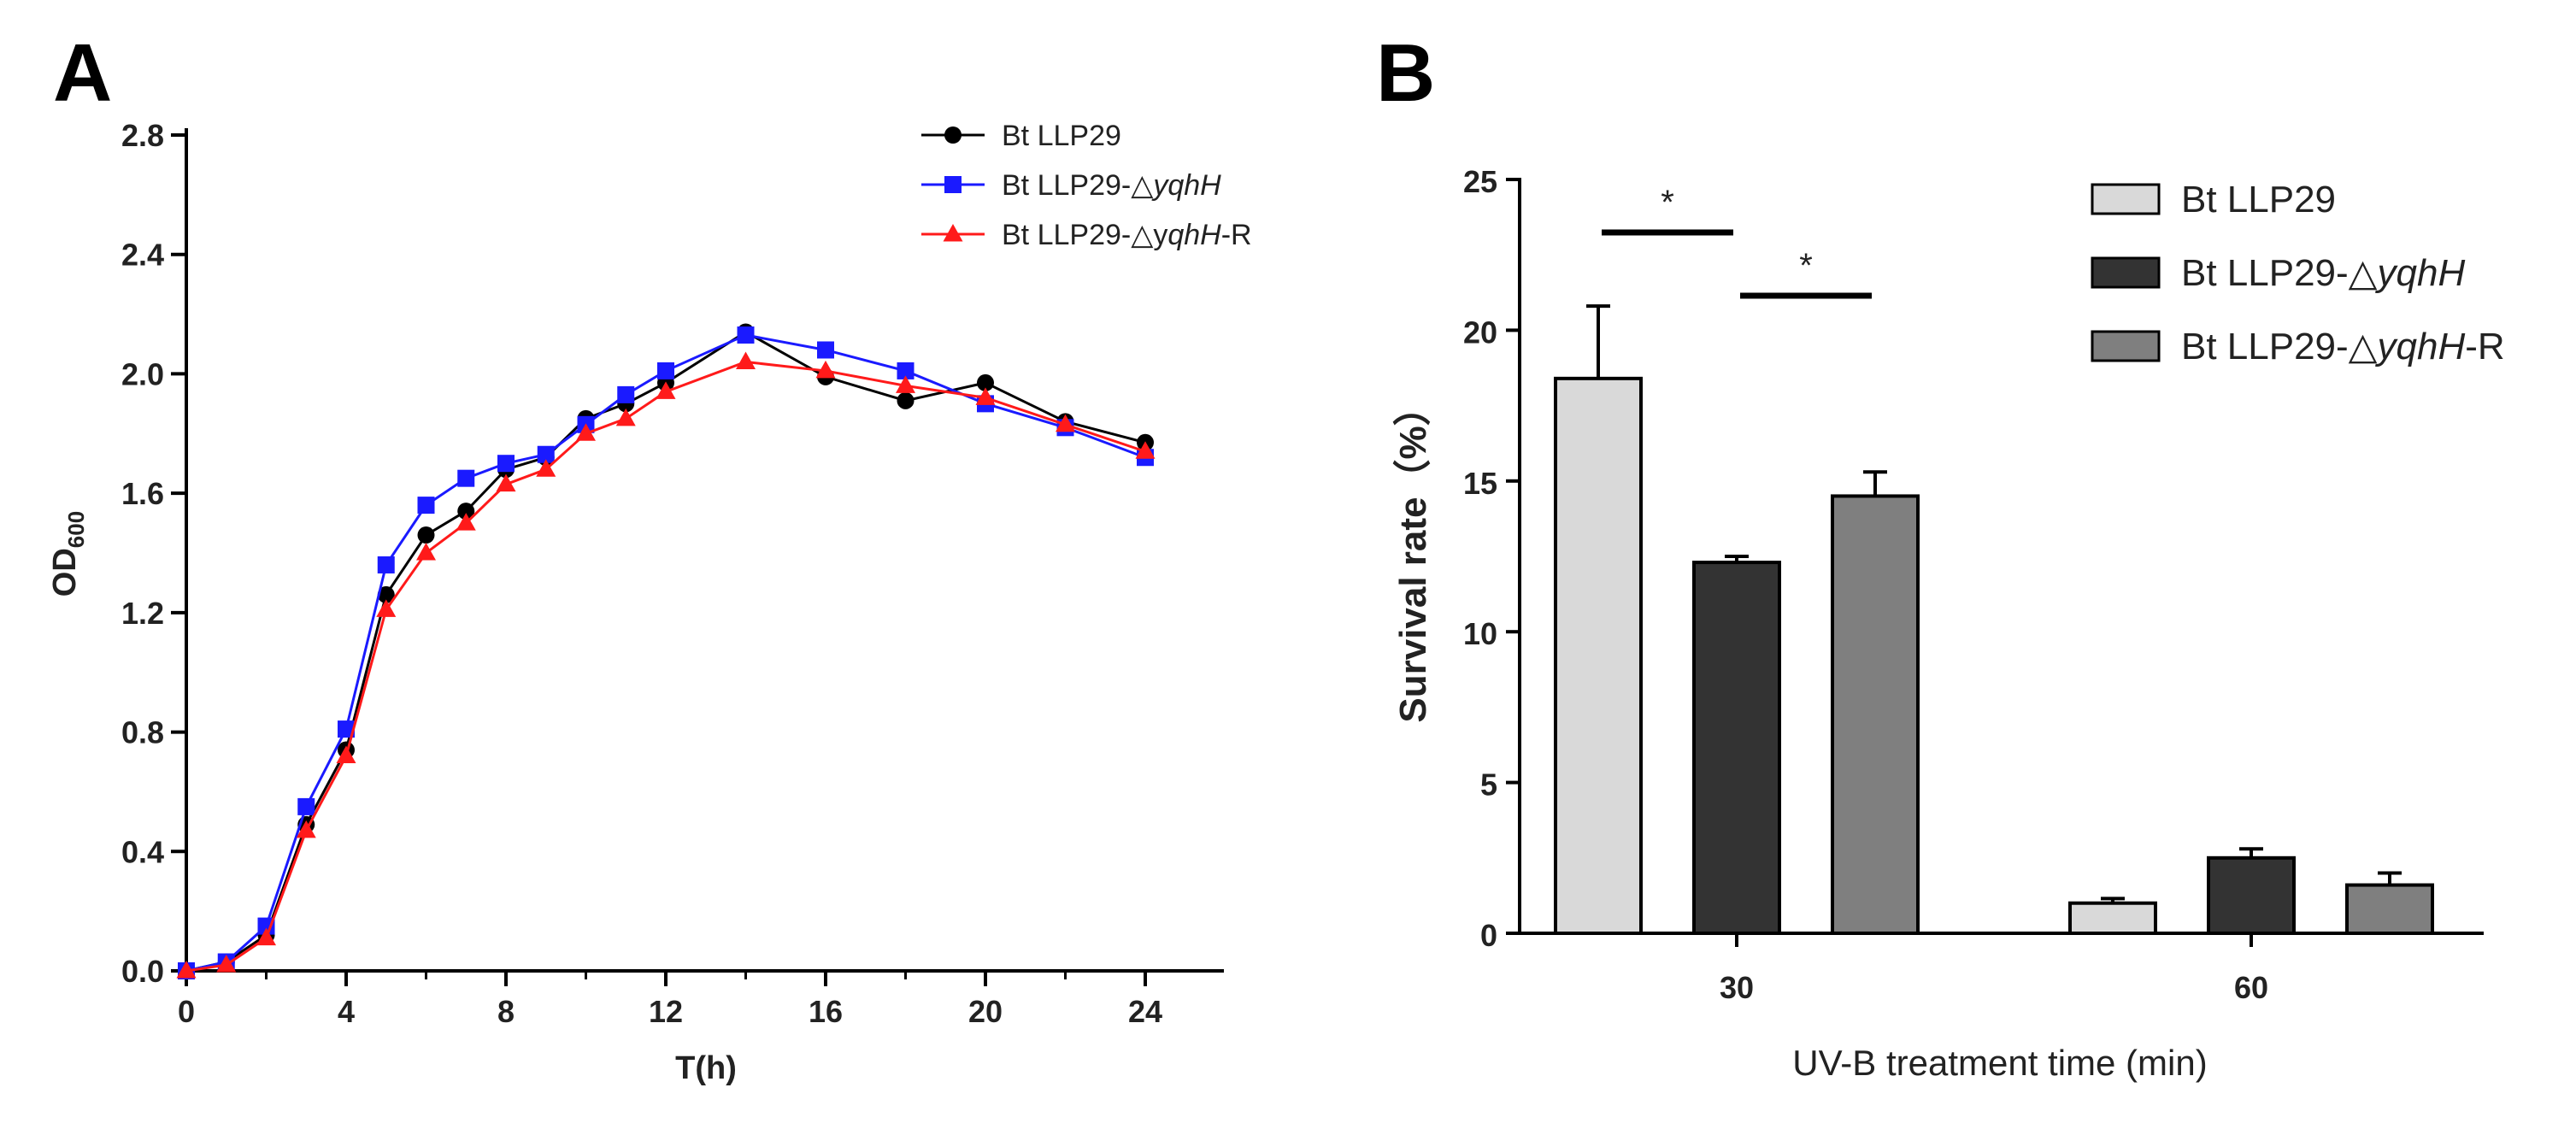 Image resolution: width=2576 pixels, height=1123 pixels. What do you see at coordinates (65, 572) in the screenshot?
I see `y-axis-title-main: OD` at bounding box center [65, 572].